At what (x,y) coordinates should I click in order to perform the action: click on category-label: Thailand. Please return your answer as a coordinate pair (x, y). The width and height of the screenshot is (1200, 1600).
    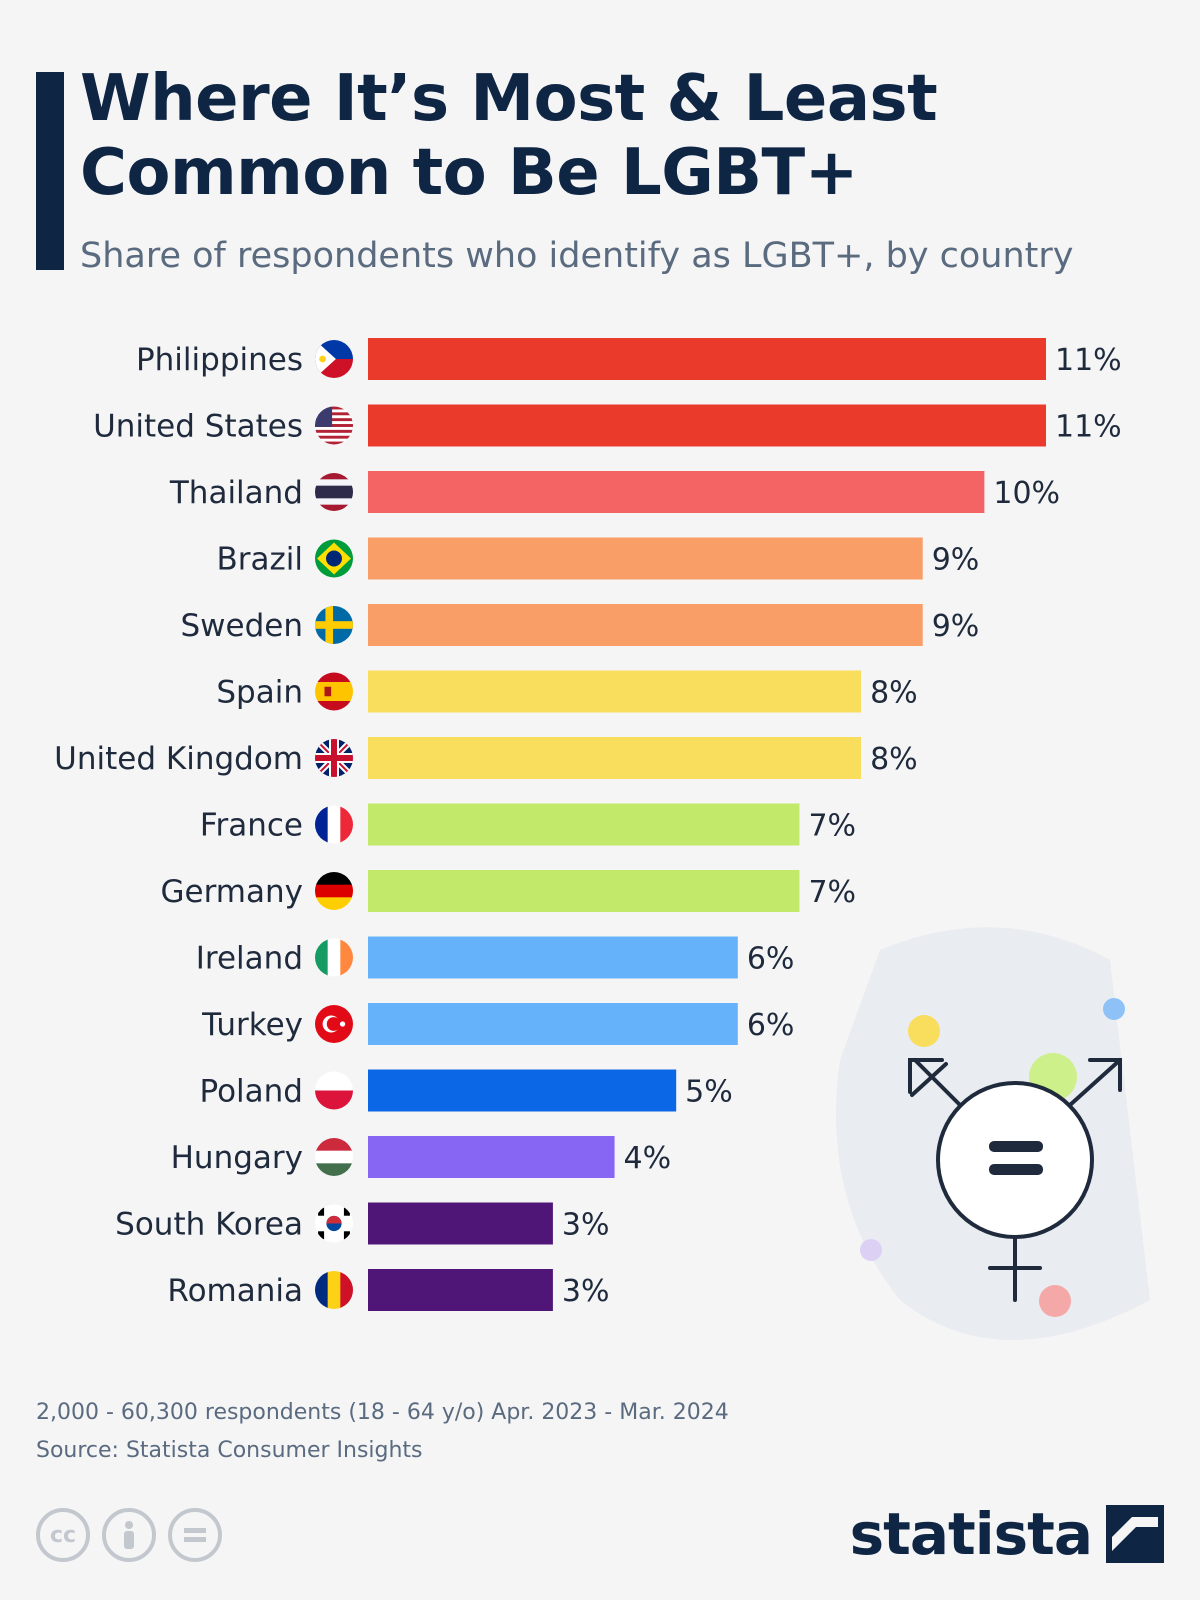
    Looking at the image, I should click on (236, 493).